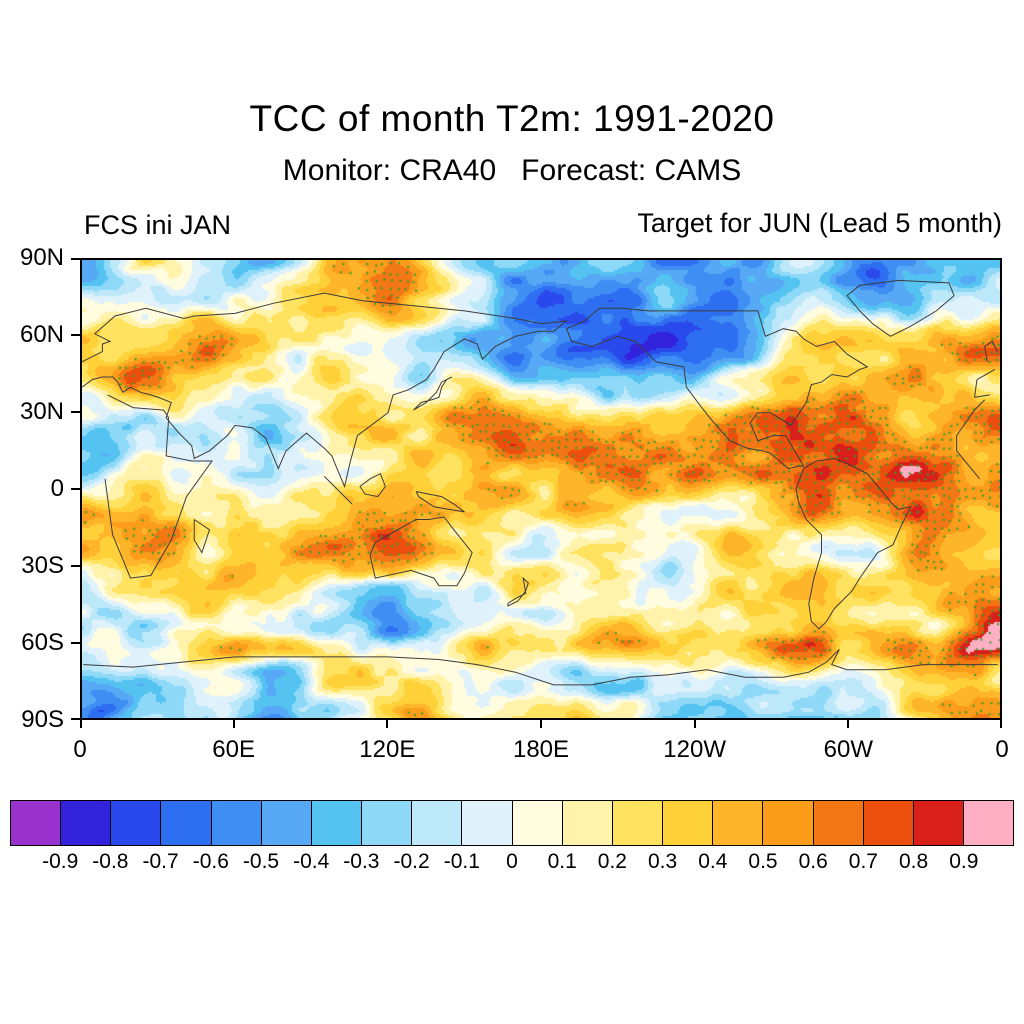 This screenshot has height=1024, width=1024. Describe the element at coordinates (261, 861) in the screenshot. I see `colorbar-tick-label: -0.5` at that location.